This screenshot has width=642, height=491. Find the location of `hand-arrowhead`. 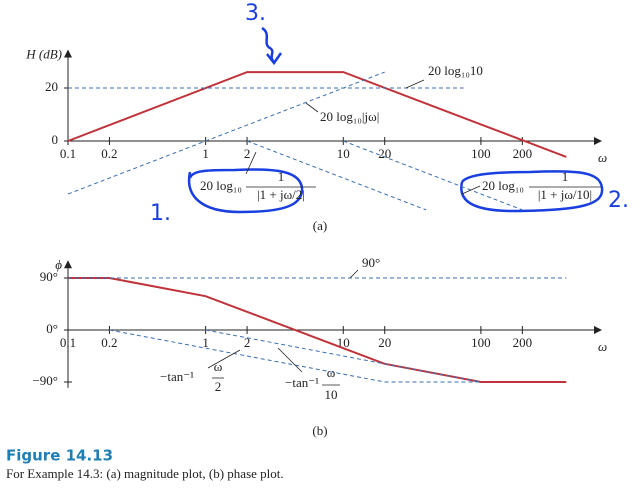

hand-arrowhead is located at coordinates (274, 59).